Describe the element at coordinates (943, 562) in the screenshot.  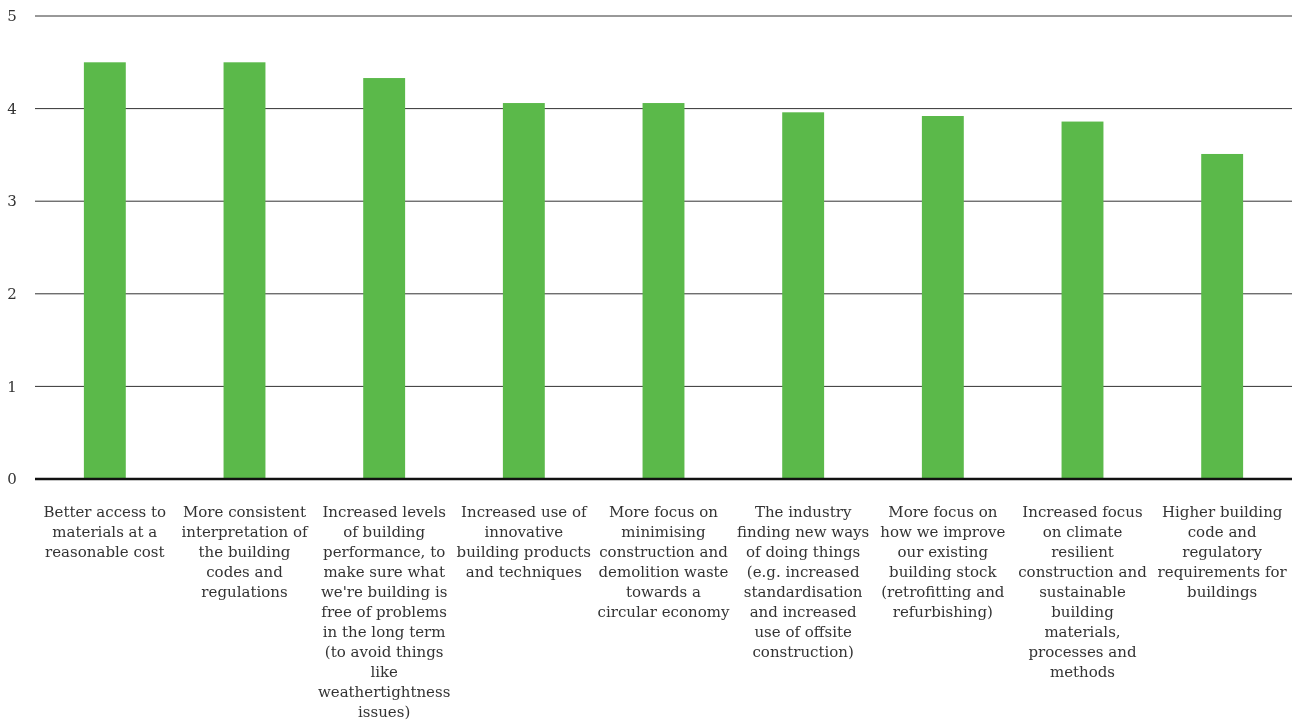
I see `x-tick-label: More focus on how we improve our existing building stock (retrofitting and refurbishing)` at that location.